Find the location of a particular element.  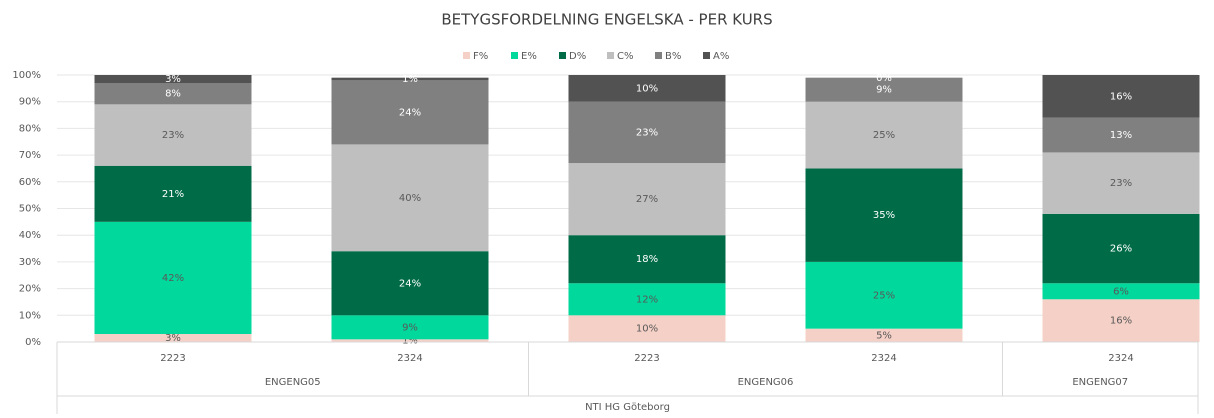

y-tick-label: 50% is located at coordinates (30, 209).